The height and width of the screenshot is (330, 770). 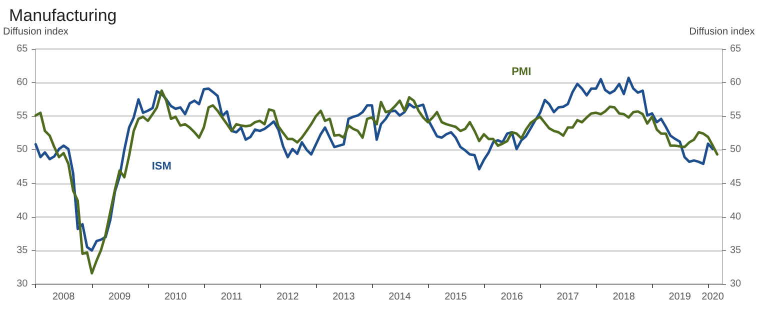 I want to click on y-tick-label: 40, so click(x=22, y=216).